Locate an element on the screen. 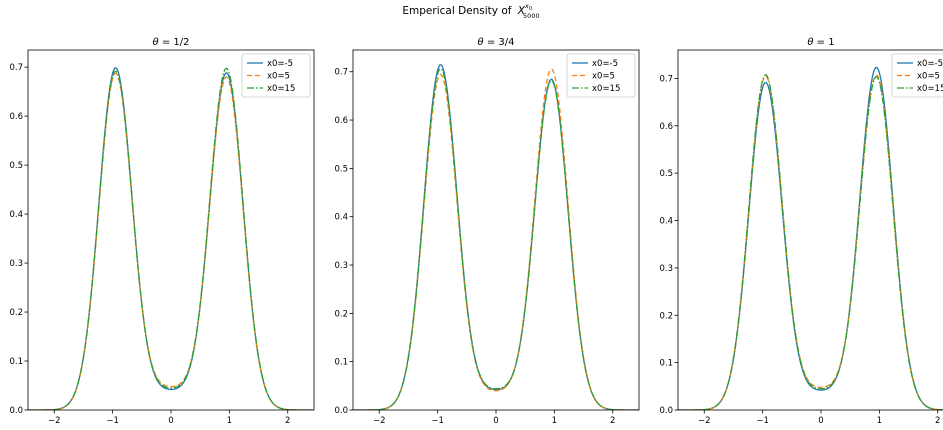 This screenshot has width=943, height=430. panel-title-value: 1/2 is located at coordinates (181, 42).